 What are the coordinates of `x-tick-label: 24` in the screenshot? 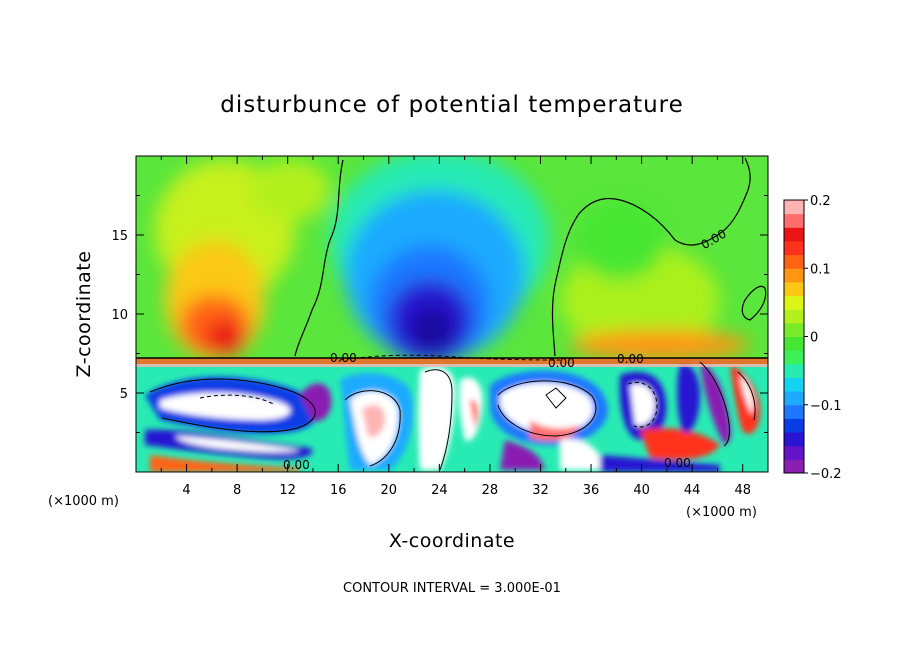 It's located at (439, 490).